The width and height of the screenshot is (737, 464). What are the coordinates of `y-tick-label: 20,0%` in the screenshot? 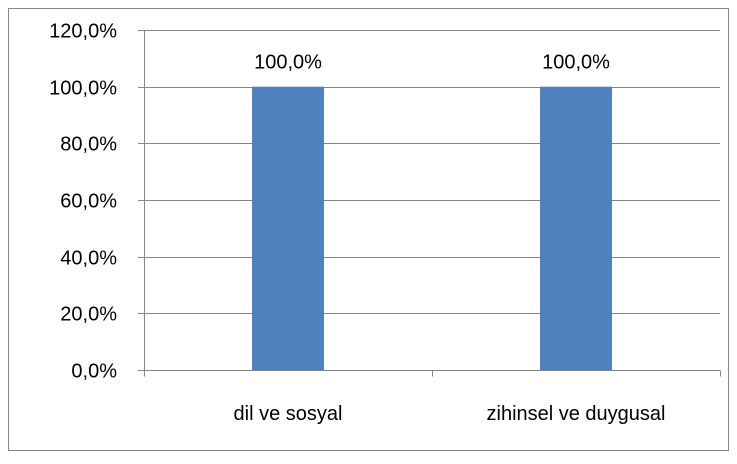 It's located at (88, 315).